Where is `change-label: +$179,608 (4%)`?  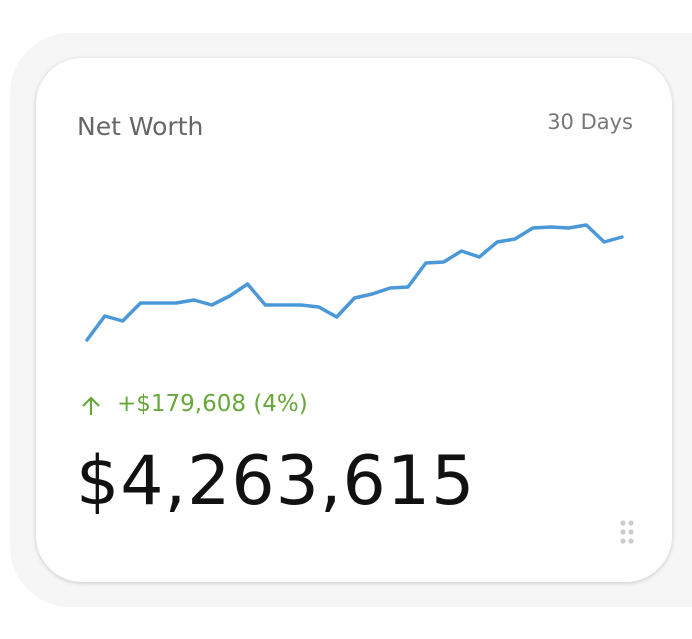
change-label: +$179,608 (4%) is located at coordinates (212, 404).